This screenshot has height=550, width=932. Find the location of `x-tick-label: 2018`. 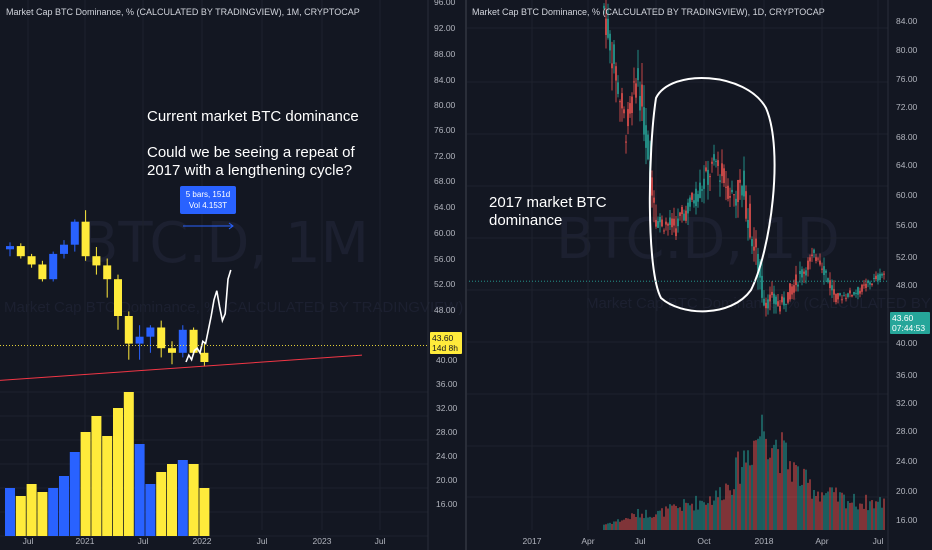

x-tick-label: 2018 is located at coordinates (764, 541).